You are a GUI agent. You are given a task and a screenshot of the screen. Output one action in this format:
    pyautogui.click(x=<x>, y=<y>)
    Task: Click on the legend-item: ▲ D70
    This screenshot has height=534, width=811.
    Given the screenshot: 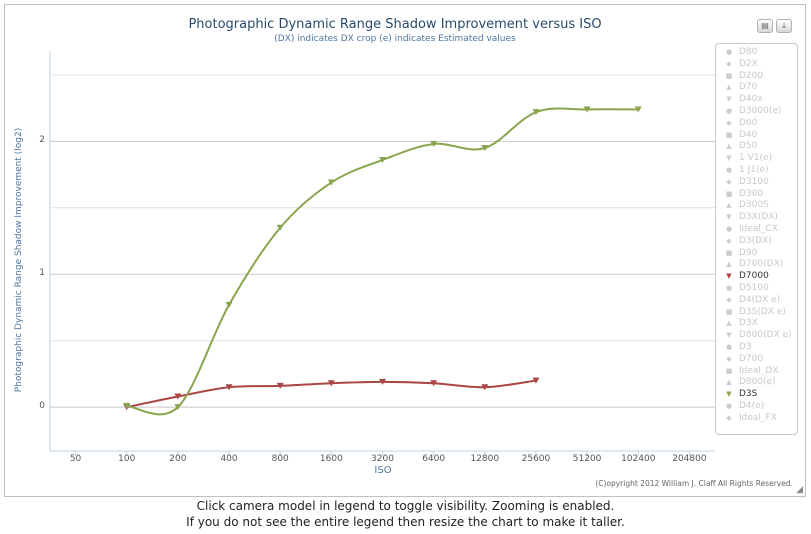 What is the action you would take?
    pyautogui.click(x=756, y=88)
    